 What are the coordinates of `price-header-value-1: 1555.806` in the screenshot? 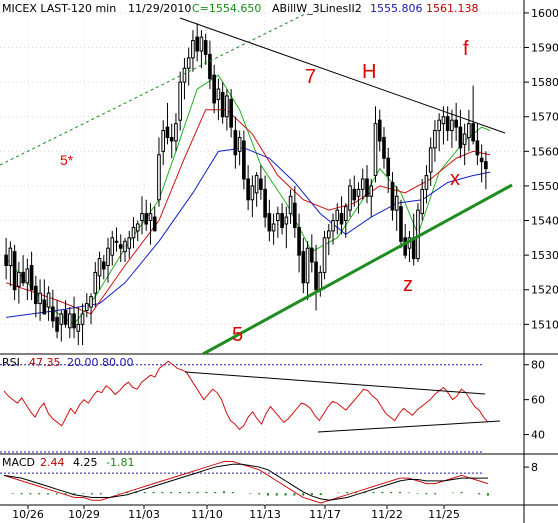 It's located at (396, 8).